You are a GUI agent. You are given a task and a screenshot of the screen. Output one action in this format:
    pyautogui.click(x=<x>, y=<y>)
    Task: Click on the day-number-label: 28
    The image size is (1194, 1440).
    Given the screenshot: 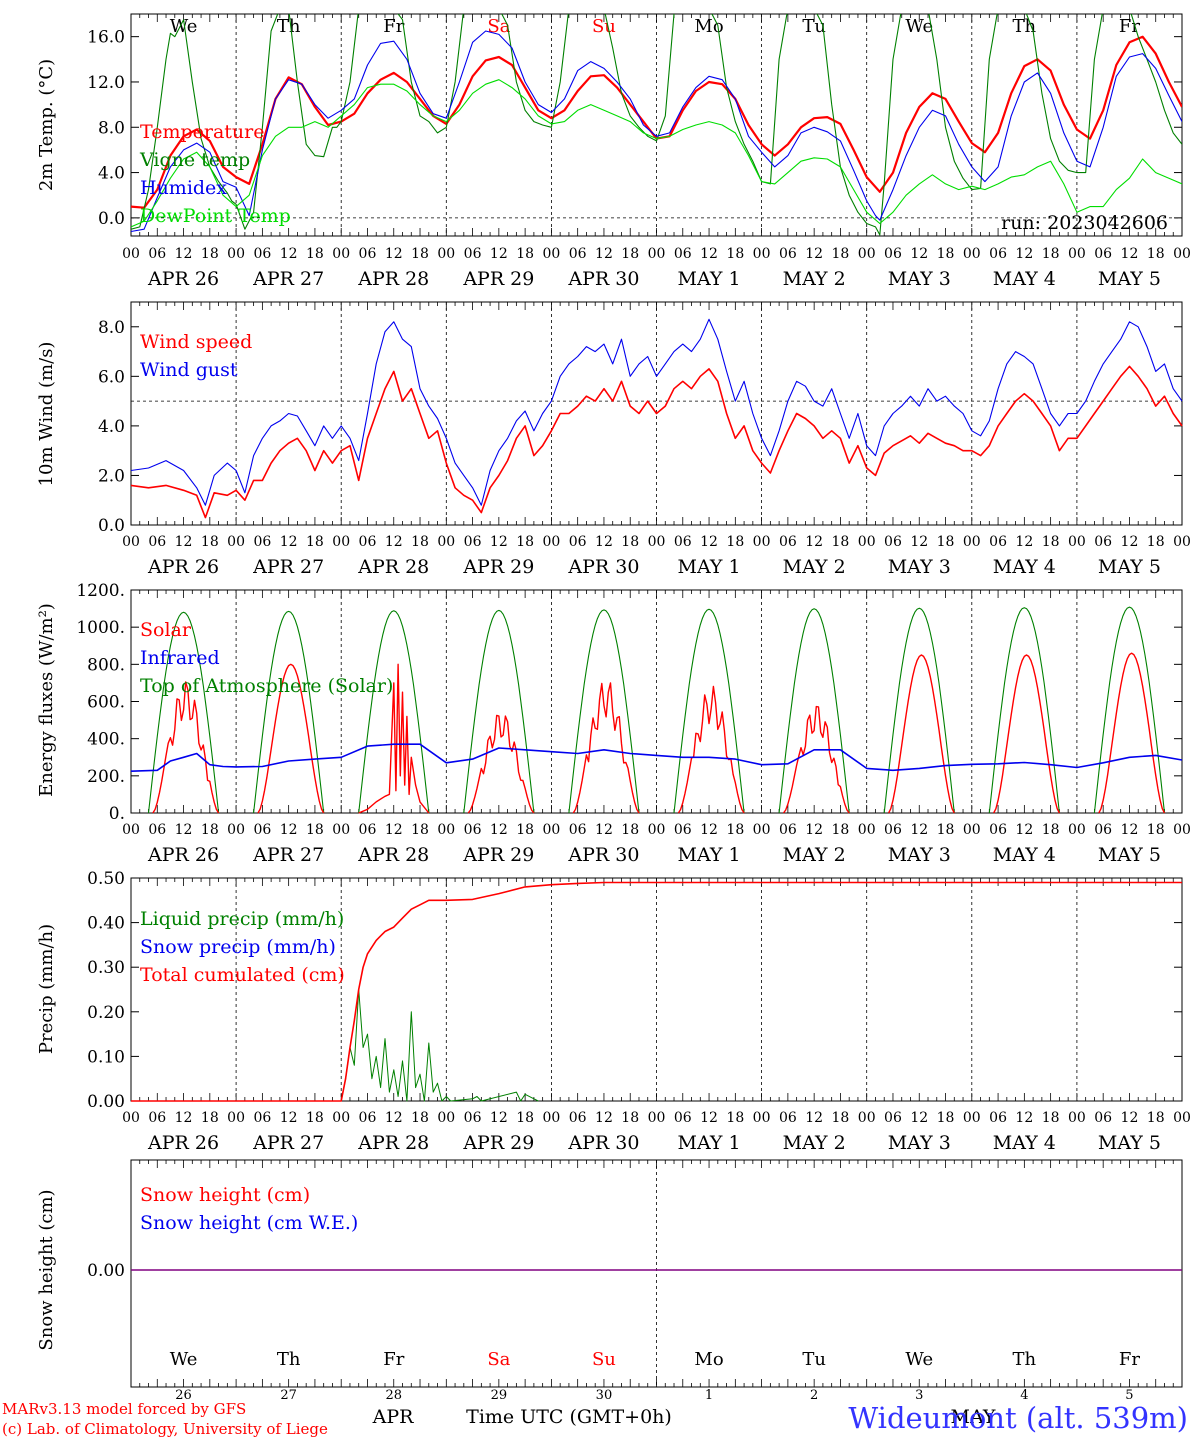 What is the action you would take?
    pyautogui.click(x=393, y=1395)
    